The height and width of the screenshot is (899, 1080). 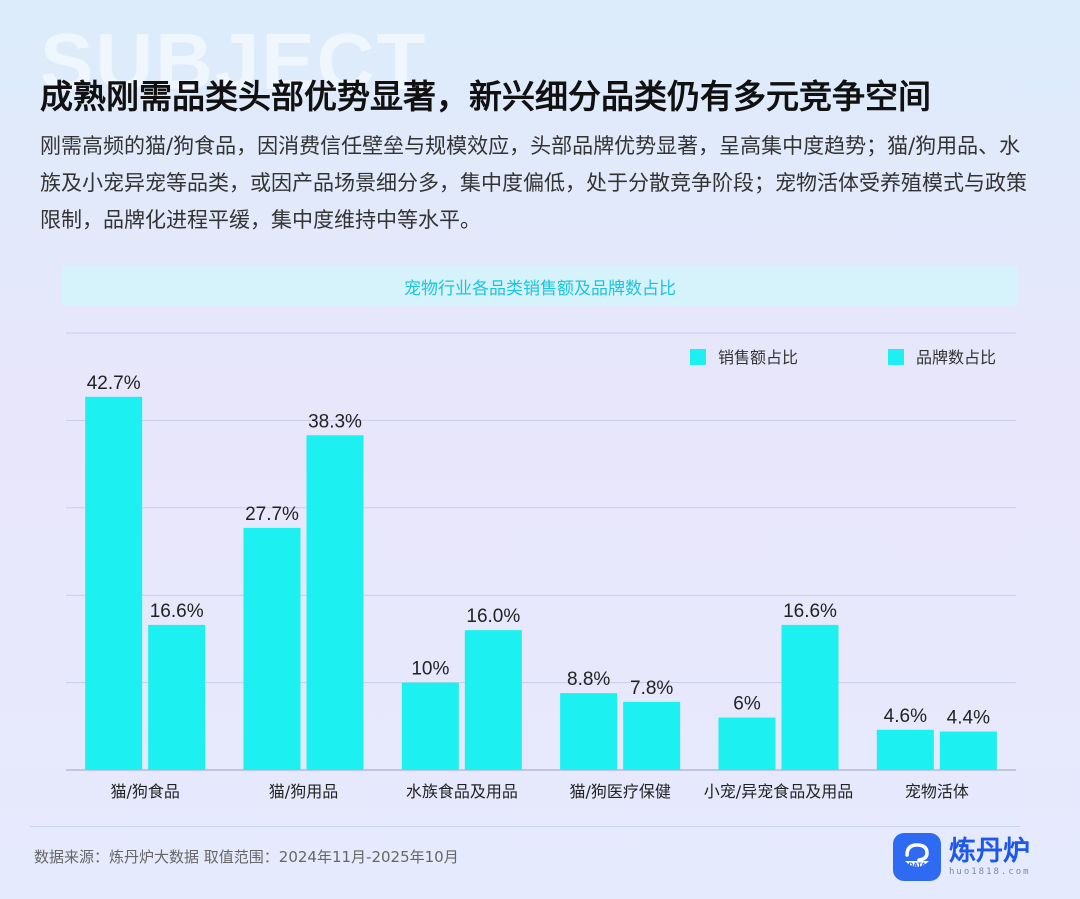 What do you see at coordinates (246, 857) in the screenshot?
I see `data-source-note: 数据来源：炼丹炉大数据 取值范围：2024年11月-2025年10月` at bounding box center [246, 857].